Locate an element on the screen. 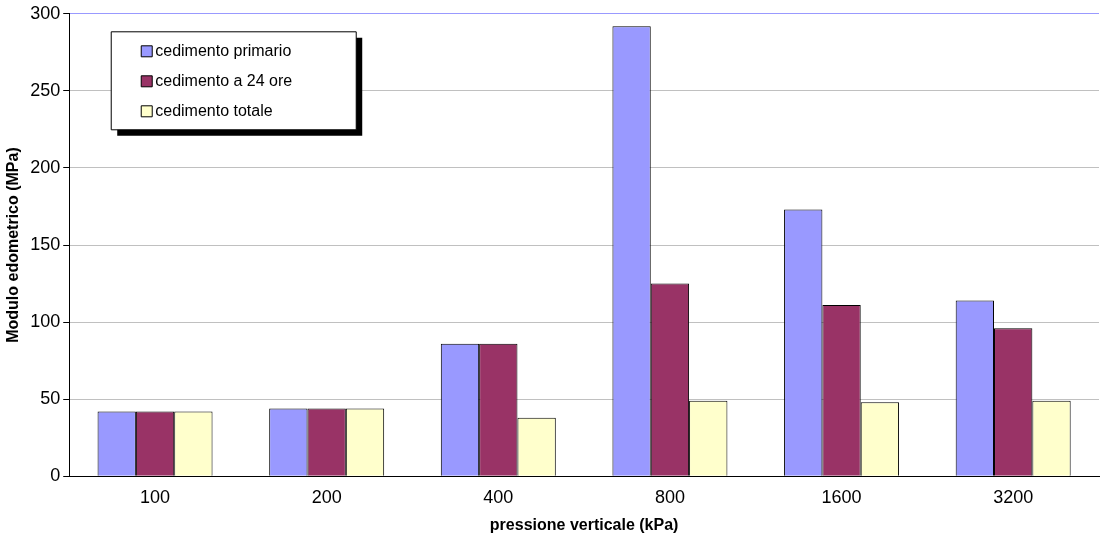 The image size is (1109, 539). x-tick-label: 200 is located at coordinates (326, 496).